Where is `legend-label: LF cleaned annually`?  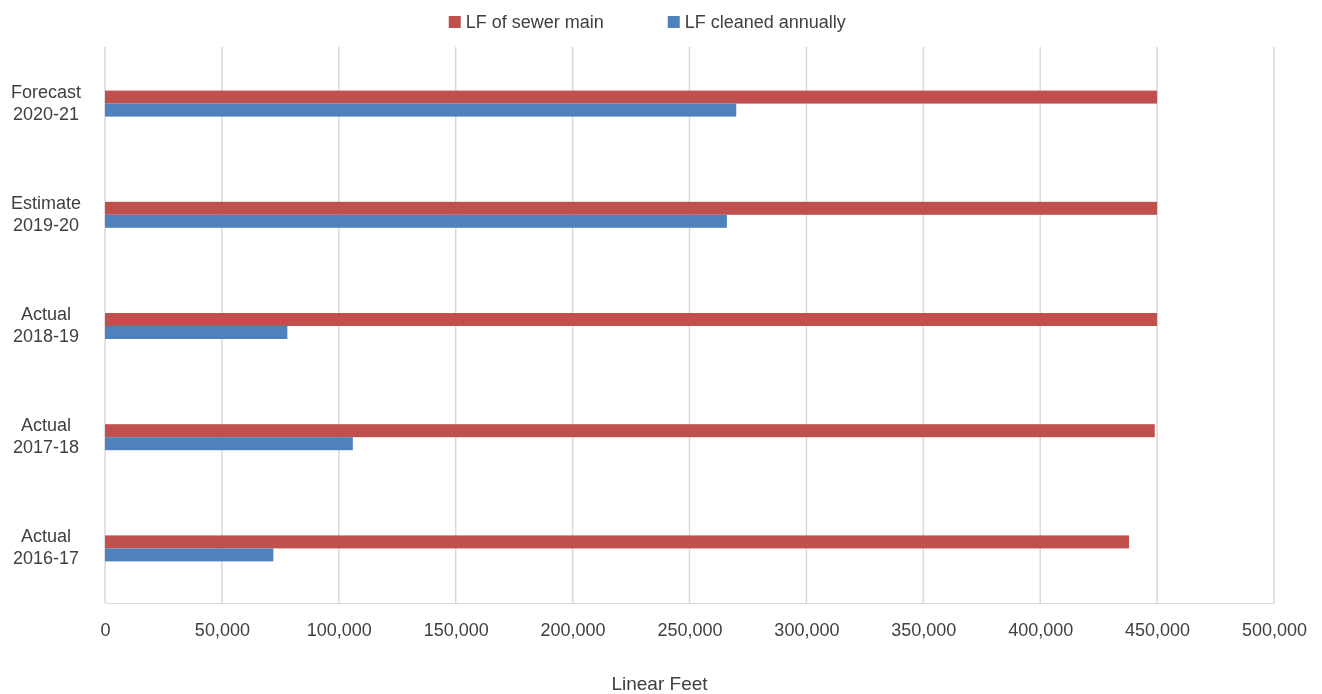 legend-label: LF cleaned annually is located at coordinates (765, 22).